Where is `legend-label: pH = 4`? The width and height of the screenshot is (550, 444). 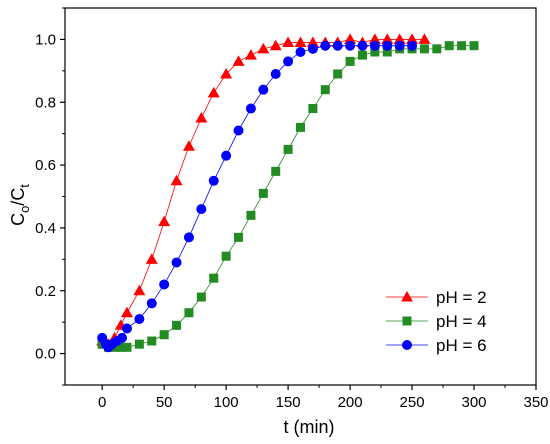 legend-label: pH = 4 is located at coordinates (461, 321).